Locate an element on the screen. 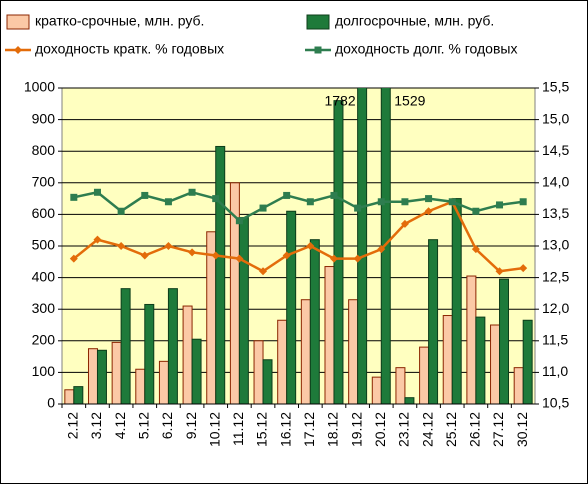 This screenshot has width=588, height=489. y2-tick-label: 15,5 is located at coordinates (555, 87).